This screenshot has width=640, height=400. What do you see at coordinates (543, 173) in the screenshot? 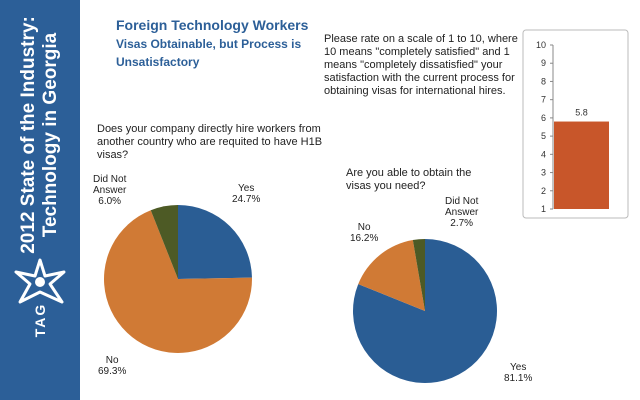
I see `y-tick-label: 3` at bounding box center [543, 173].